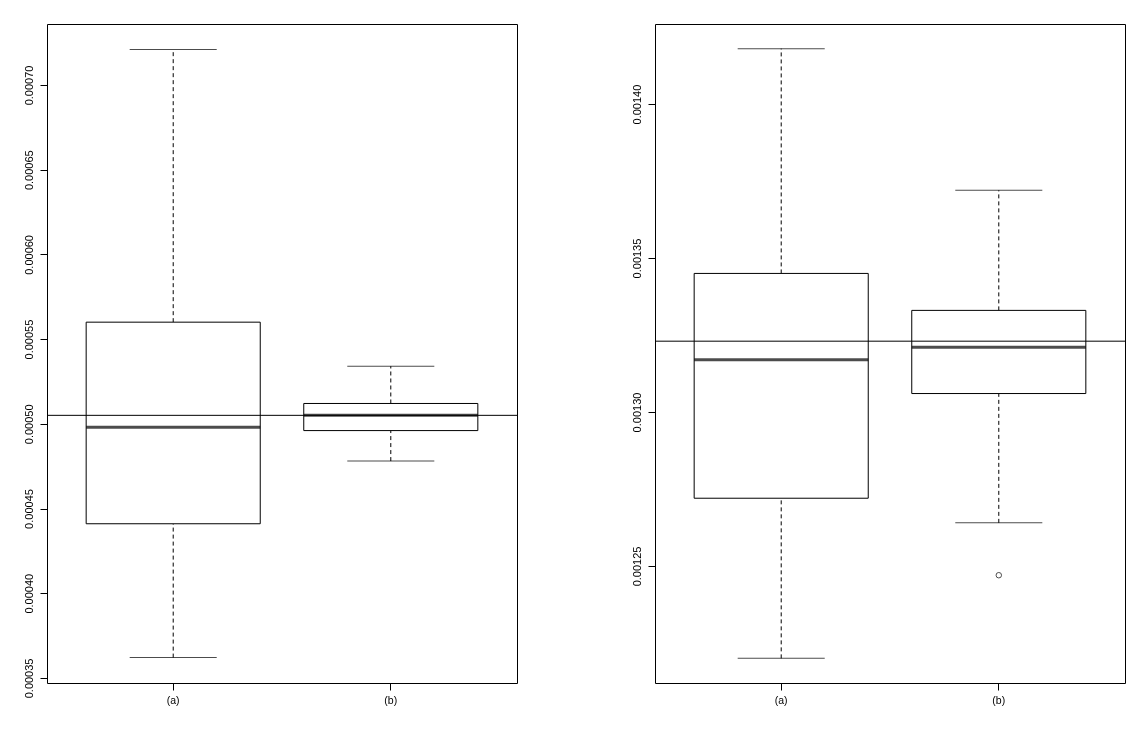  What do you see at coordinates (28, 85) in the screenshot?
I see `y-tick-label: 0.00070` at bounding box center [28, 85].